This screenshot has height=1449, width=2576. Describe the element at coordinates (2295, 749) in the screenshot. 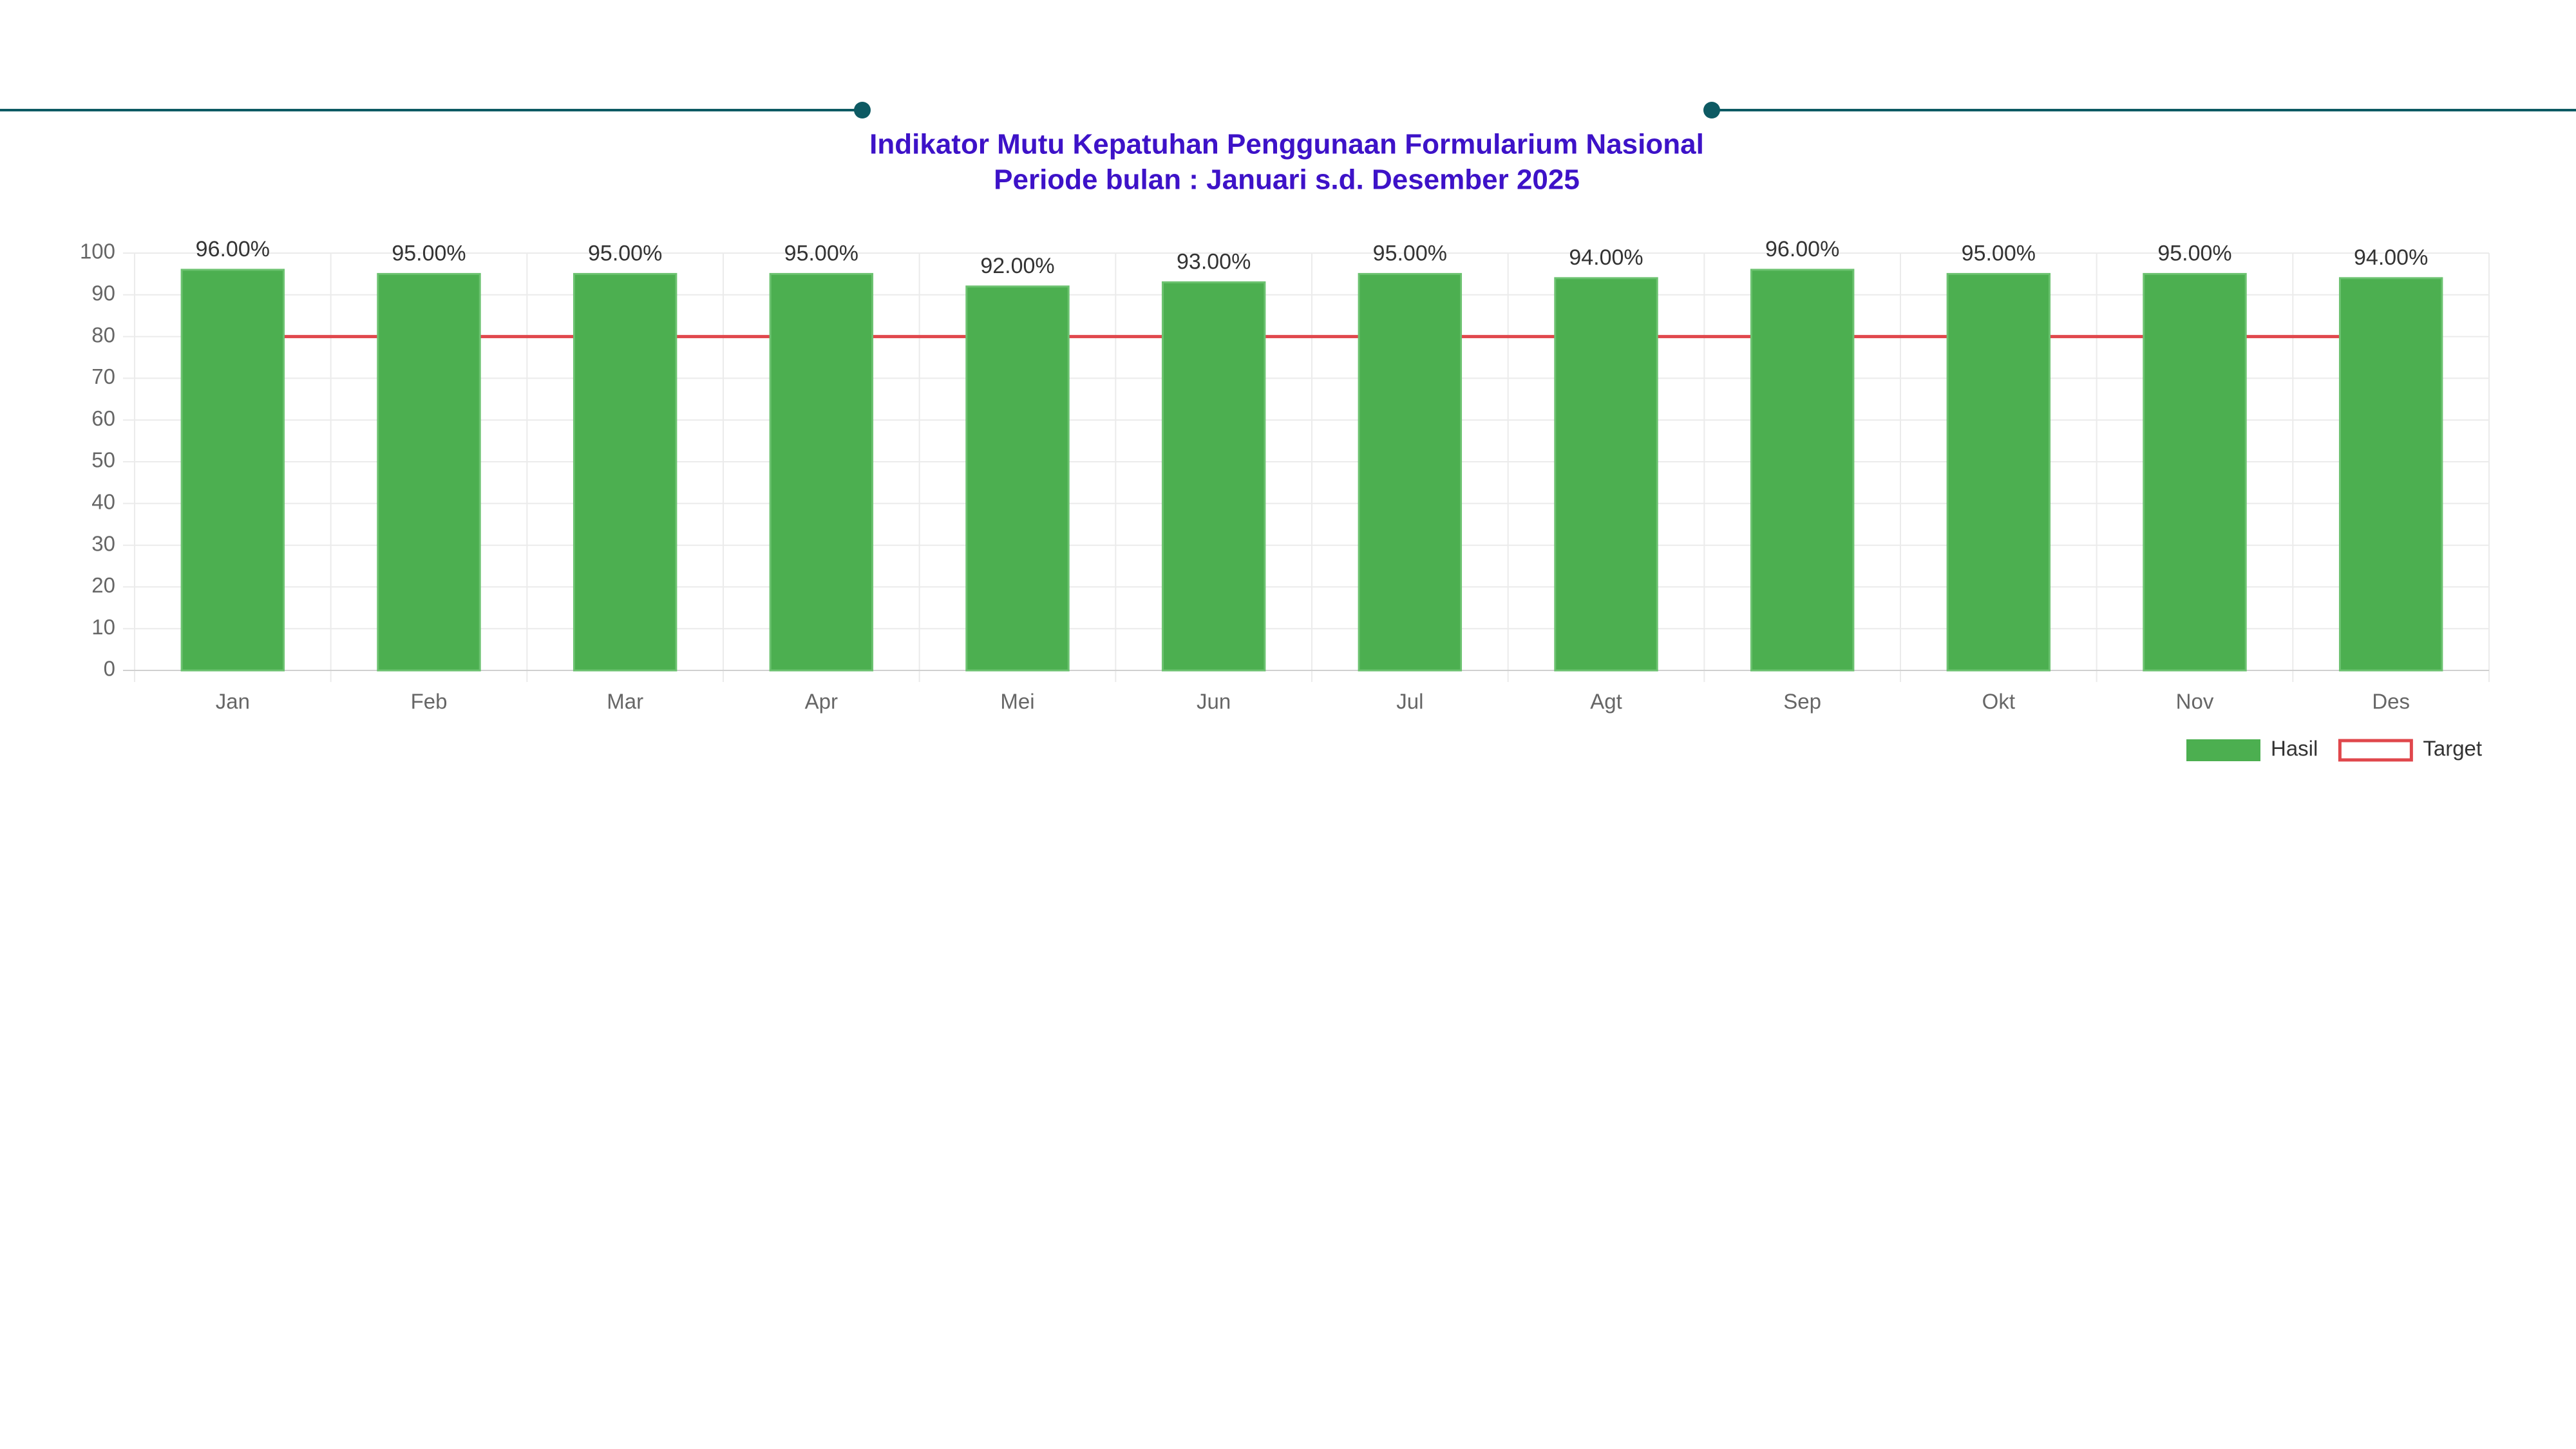

I see `legend-label: Hasil` at that location.